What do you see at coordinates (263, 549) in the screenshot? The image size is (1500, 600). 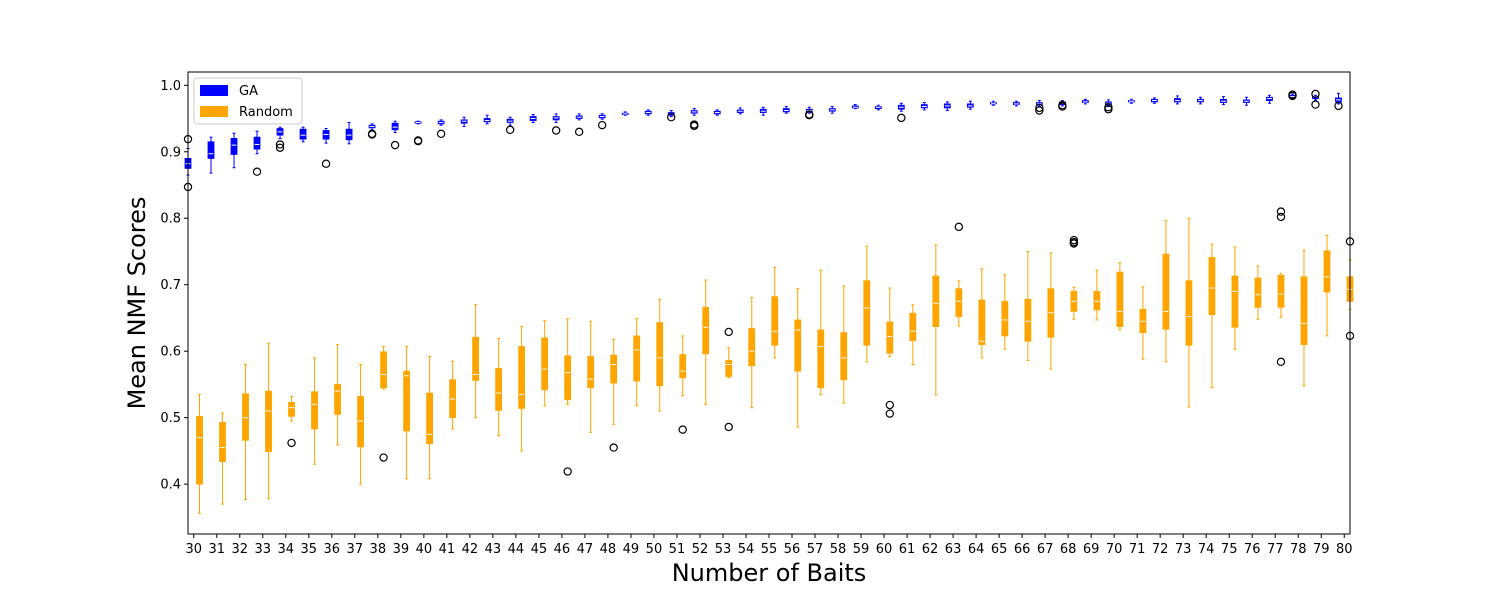 I see `x-tick-label: 33` at bounding box center [263, 549].